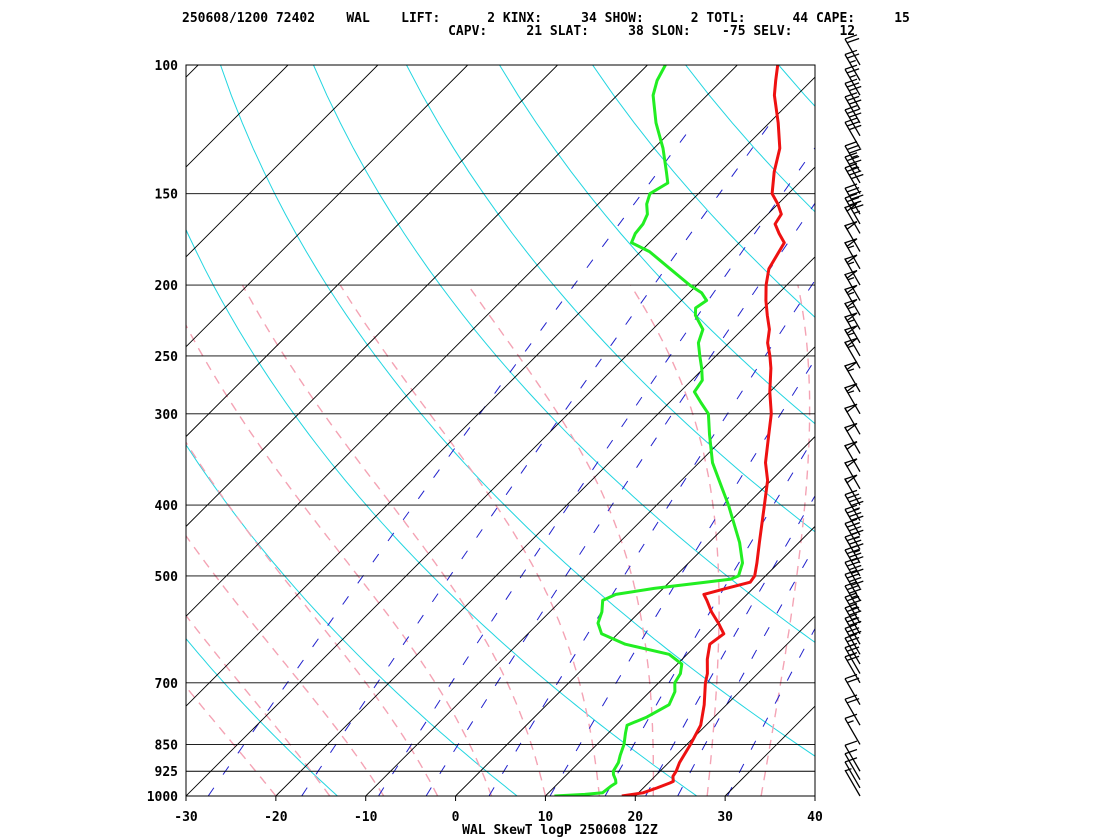 This screenshot has height=840, width=1120. What do you see at coordinates (167, 286) in the screenshot?
I see `pressure-tick-label: 200` at bounding box center [167, 286].